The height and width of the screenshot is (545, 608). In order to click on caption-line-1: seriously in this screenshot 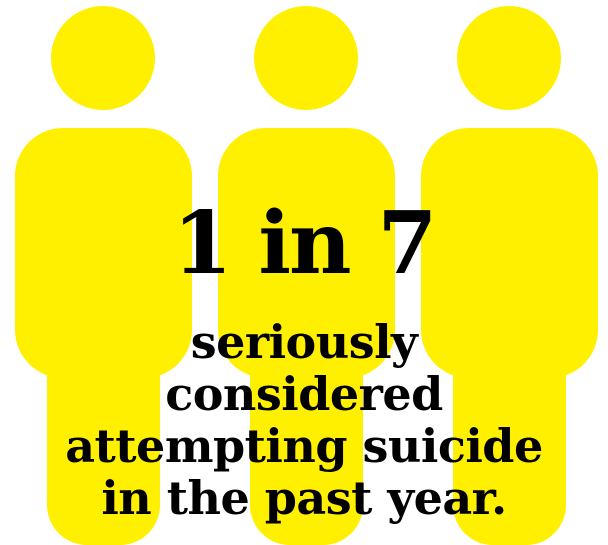, I will do `click(304, 342)`.